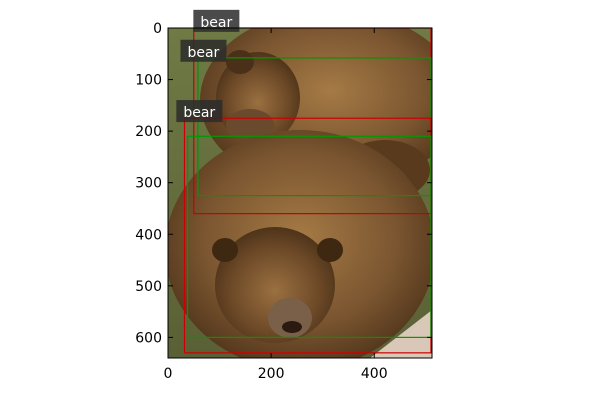 This screenshot has height=400, width=600. What do you see at coordinates (271, 374) in the screenshot?
I see `x-tick-label: 200` at bounding box center [271, 374].